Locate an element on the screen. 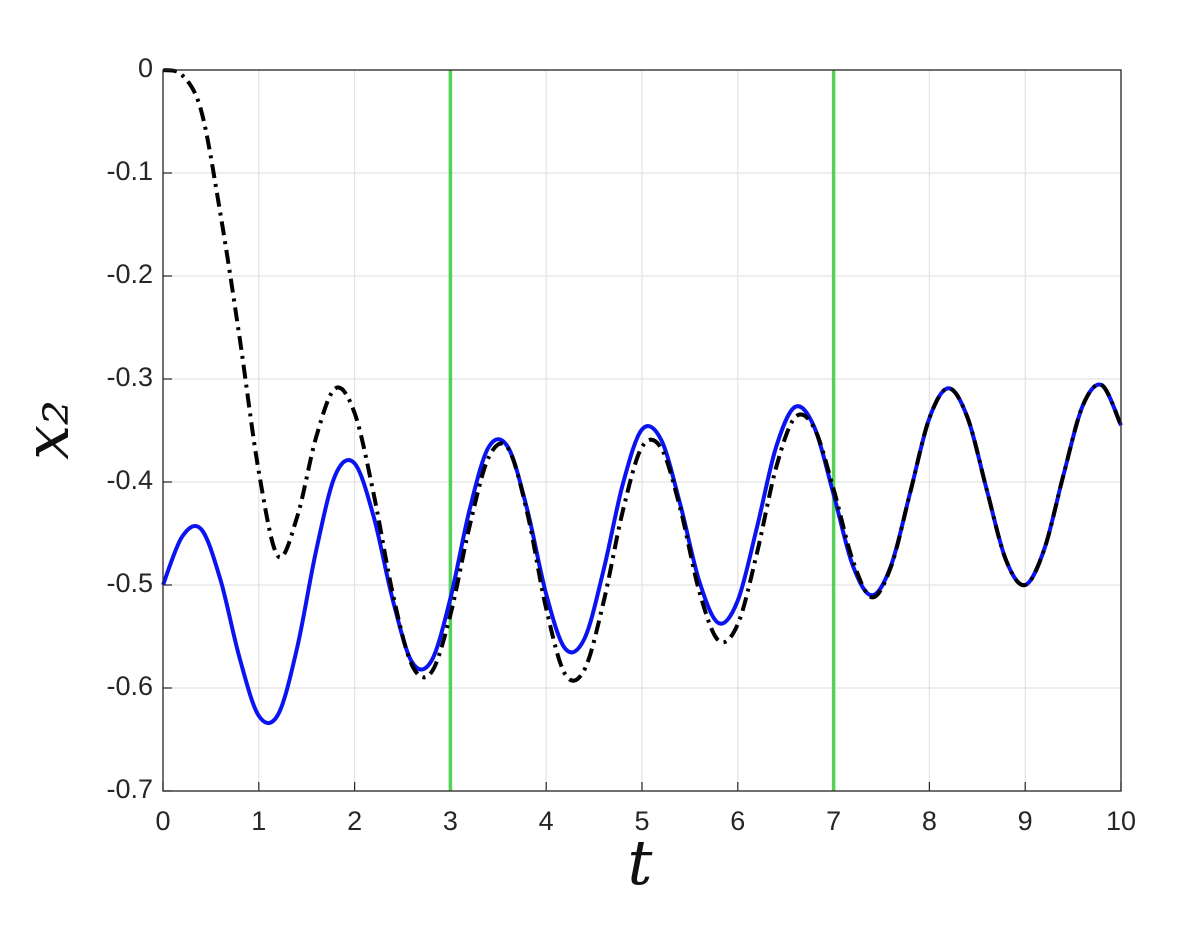 This screenshot has height=936, width=1196. y-tick-label: -0.4 is located at coordinates (129, 480).